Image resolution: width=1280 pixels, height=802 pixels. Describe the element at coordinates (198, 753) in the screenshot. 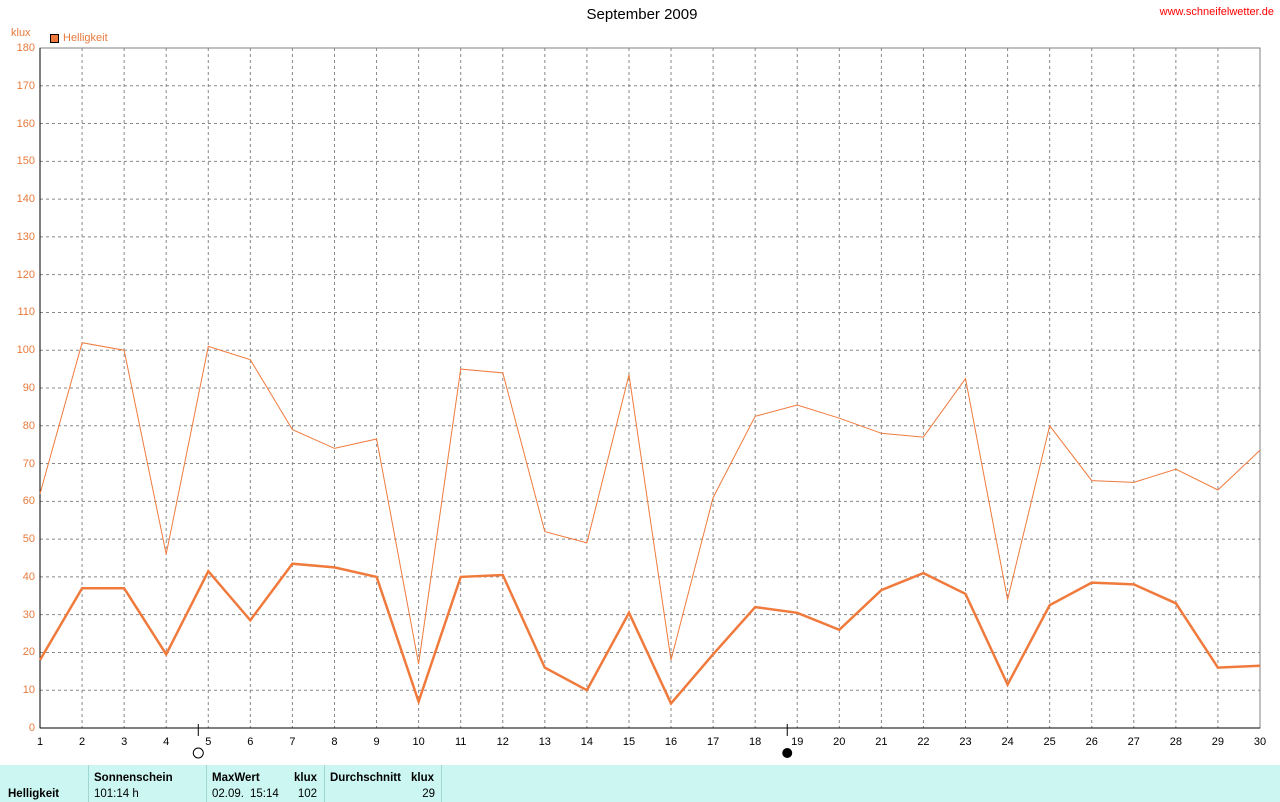

I see `full-moon-icon` at that location.